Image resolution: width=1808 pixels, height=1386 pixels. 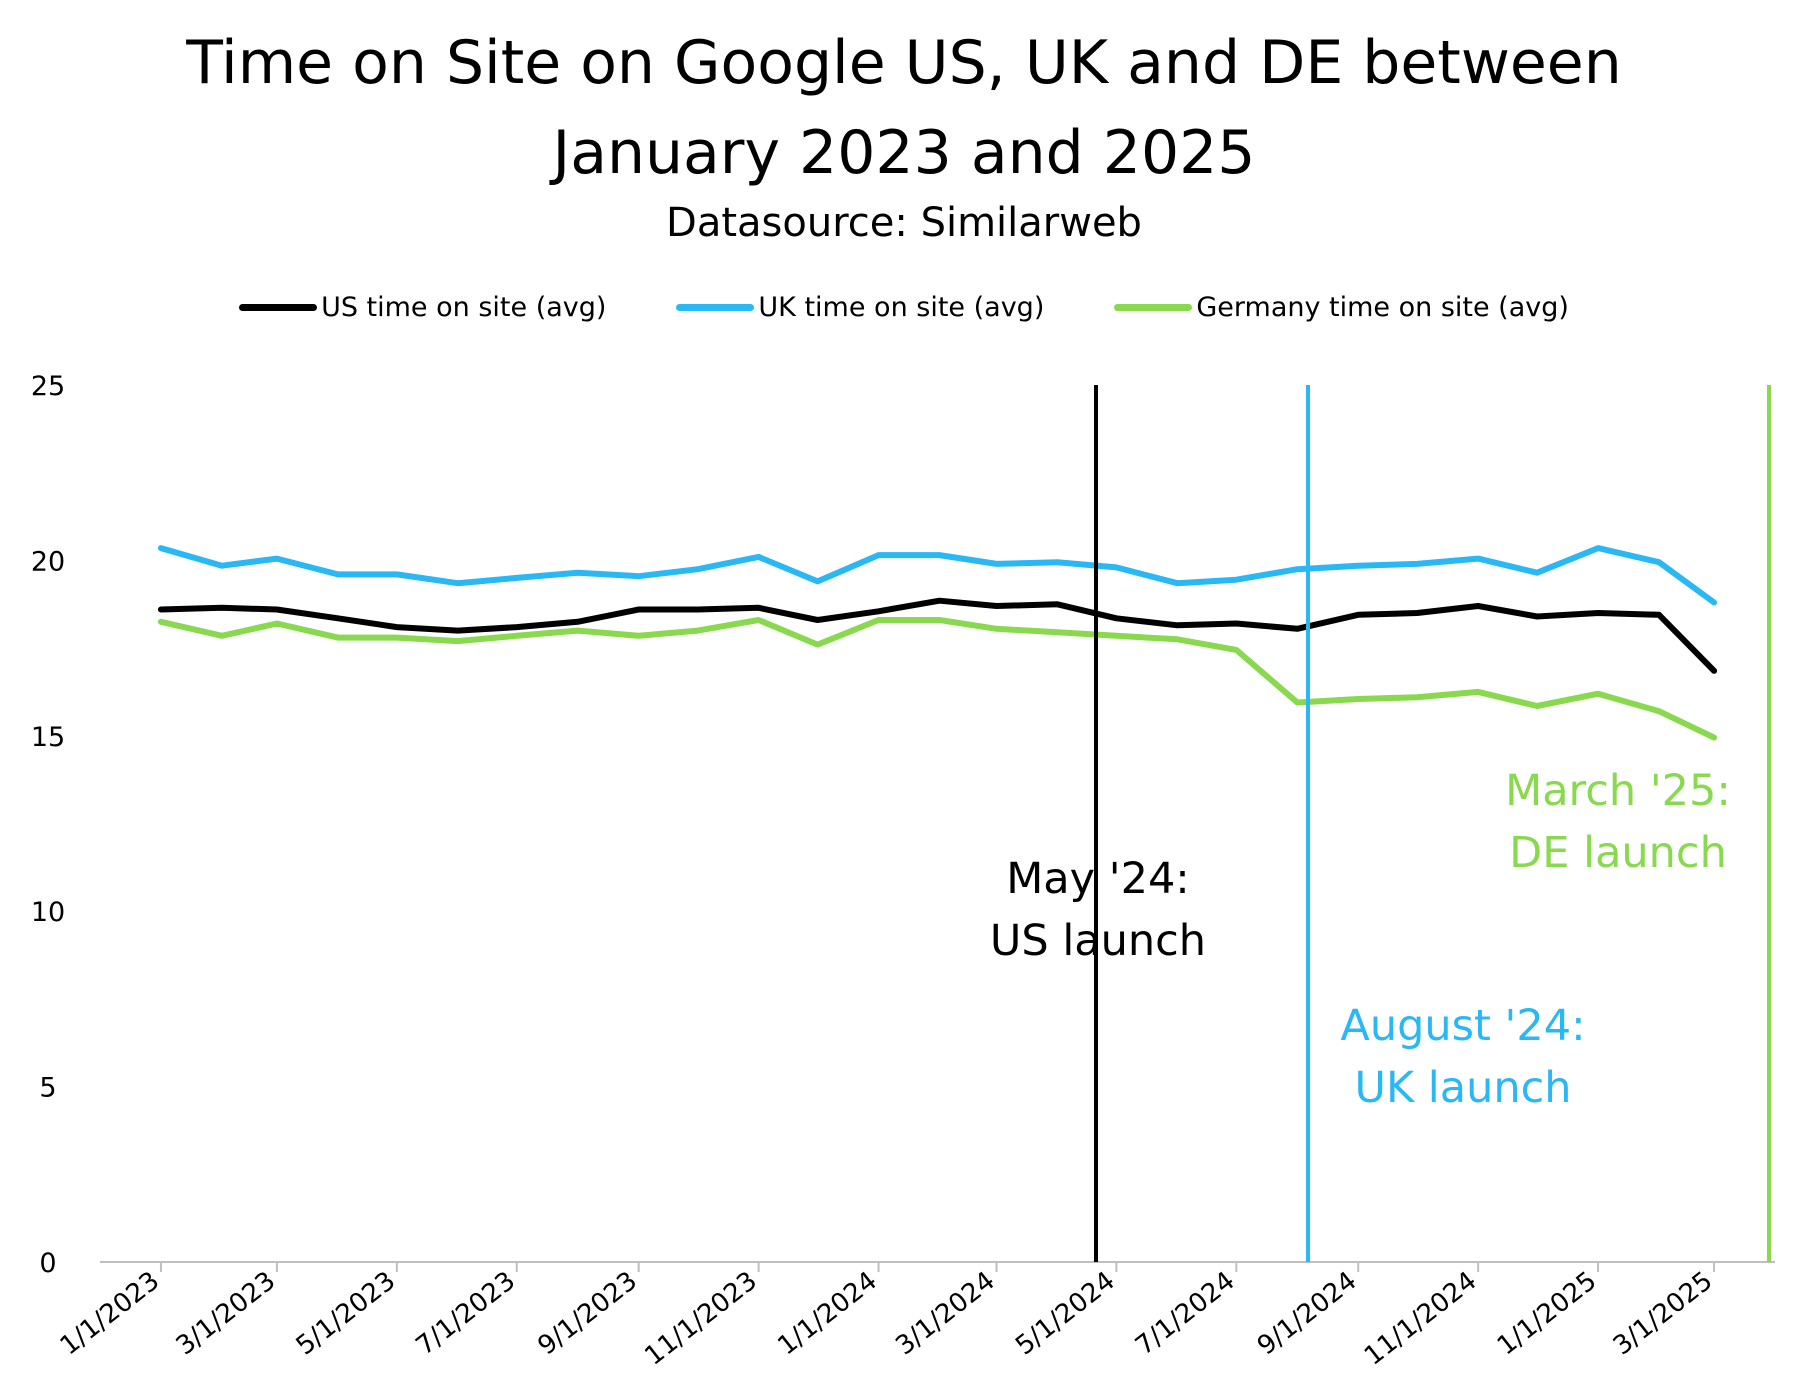 I want to click on x-tick-label: 9/1/2024, so click(x=1307, y=1314).